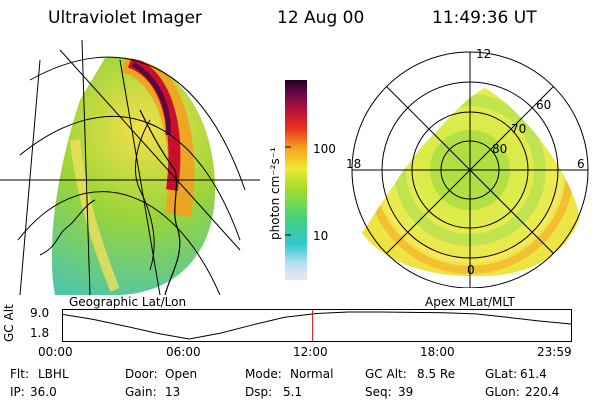 The height and width of the screenshot is (400, 600). Describe the element at coordinates (55, 352) in the screenshot. I see `altitude-xtick-0: 00:00` at that location.